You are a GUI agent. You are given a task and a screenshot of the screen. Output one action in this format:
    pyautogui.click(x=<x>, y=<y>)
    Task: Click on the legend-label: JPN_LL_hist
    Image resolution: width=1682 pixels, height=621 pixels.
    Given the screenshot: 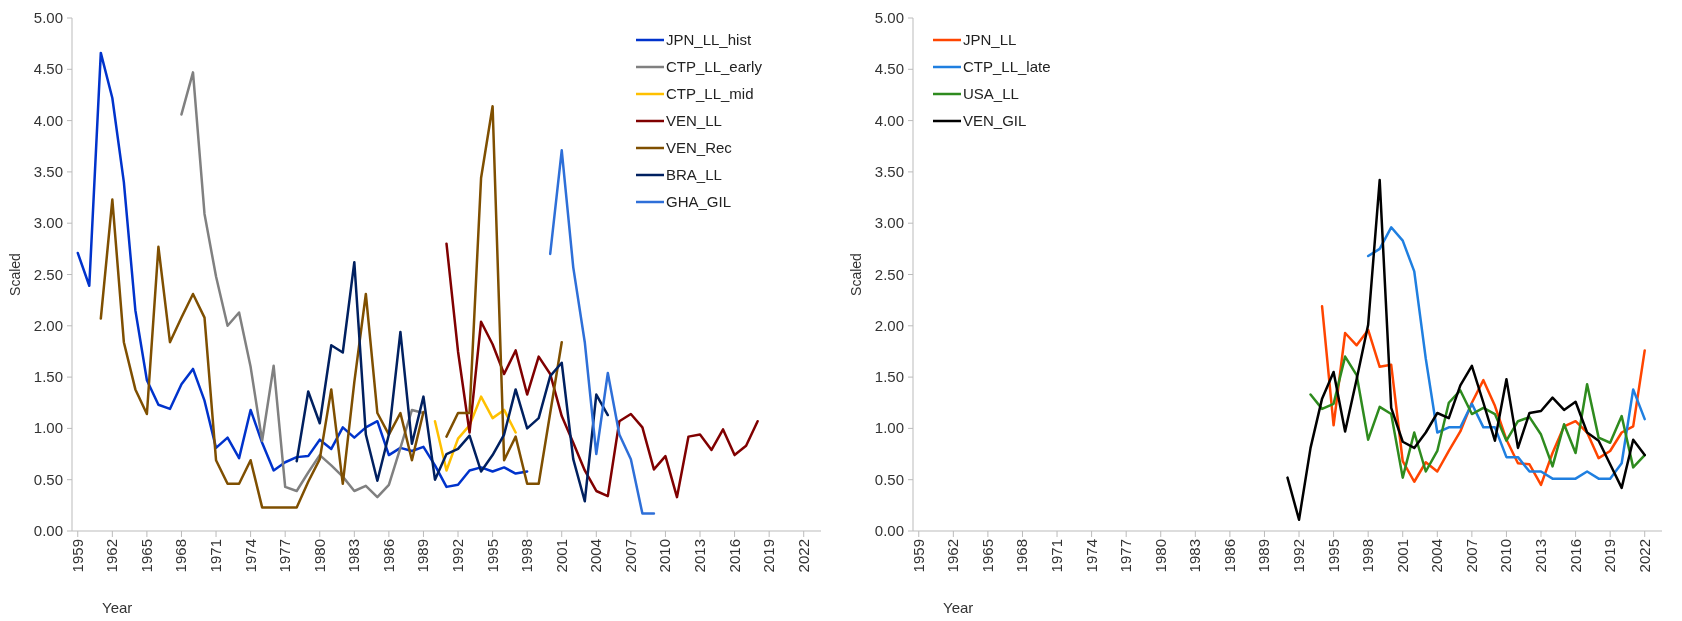 What is the action you would take?
    pyautogui.click(x=709, y=39)
    